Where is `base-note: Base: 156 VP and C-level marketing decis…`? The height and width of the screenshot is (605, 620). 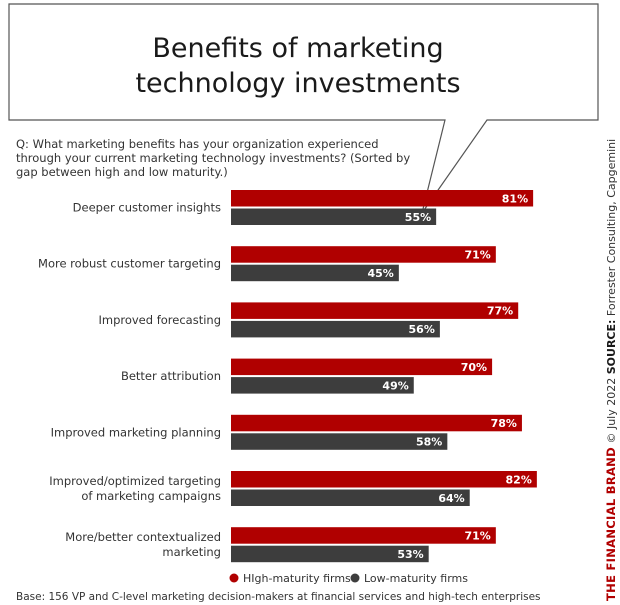
base-note: Base: 156 VP and C-level marketing decis… is located at coordinates (278, 597).